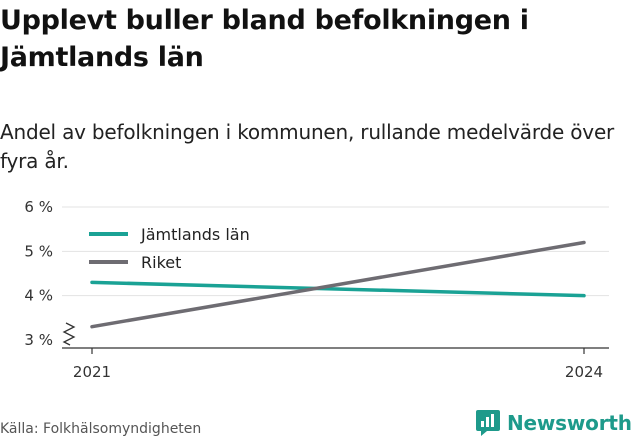 Image resolution: width=631 pixels, height=439 pixels. I want to click on legend-label: Jämtlands län, so click(195, 234).